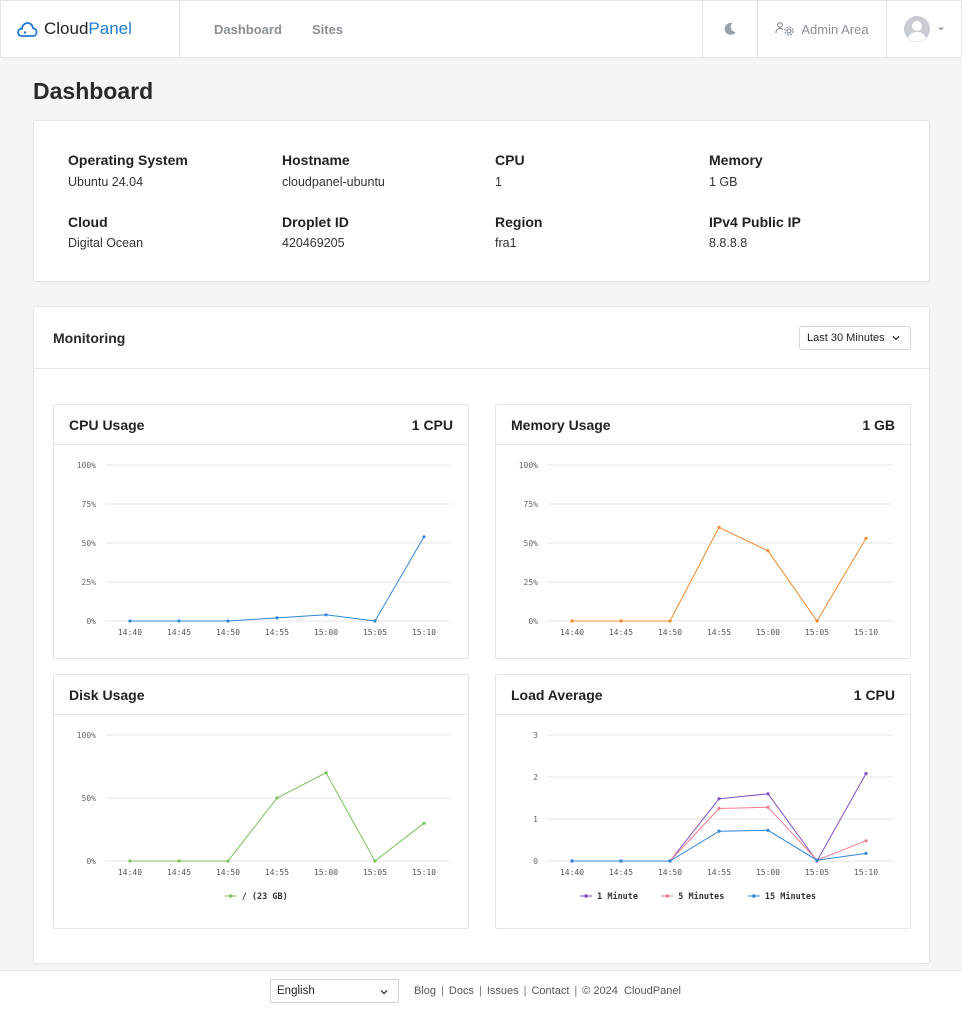  I want to click on chevron-down-icon, so click(384, 992).